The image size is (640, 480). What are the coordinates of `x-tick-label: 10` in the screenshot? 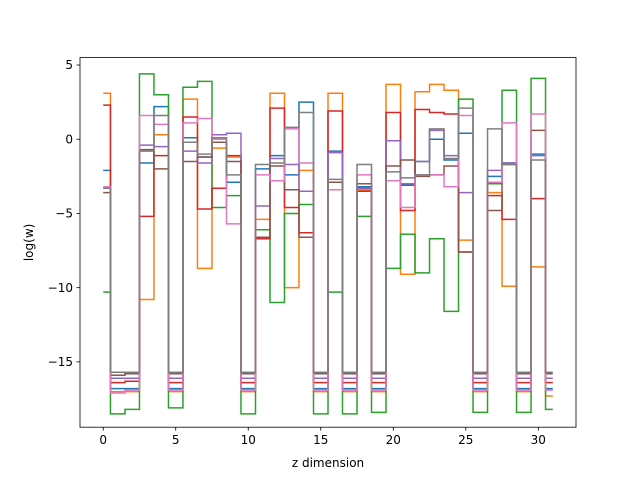 It's located at (248, 440).